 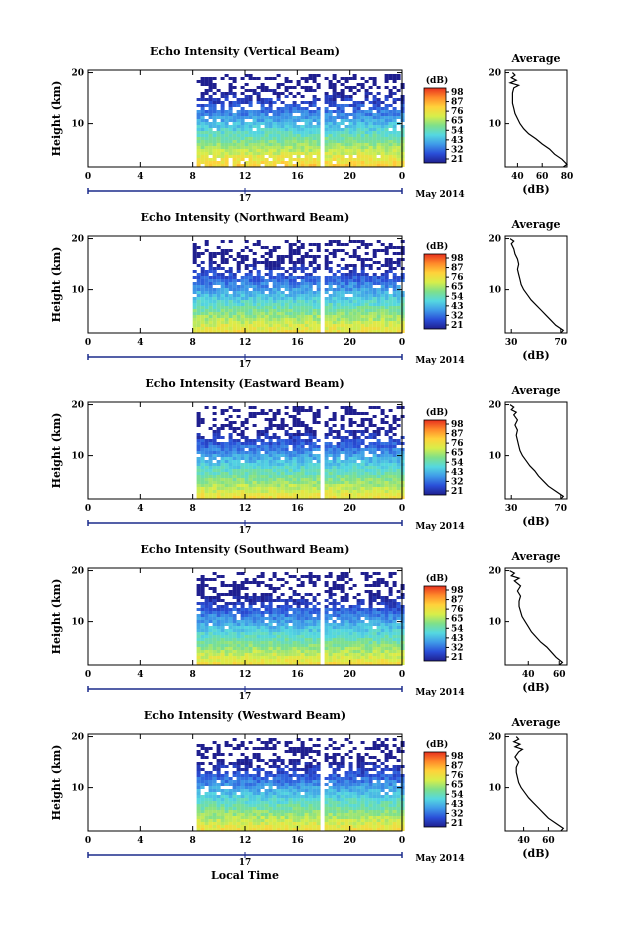 What do you see at coordinates (245, 217) in the screenshot?
I see `panel-title: Echo Intensity (Northward Beam)` at bounding box center [245, 217].